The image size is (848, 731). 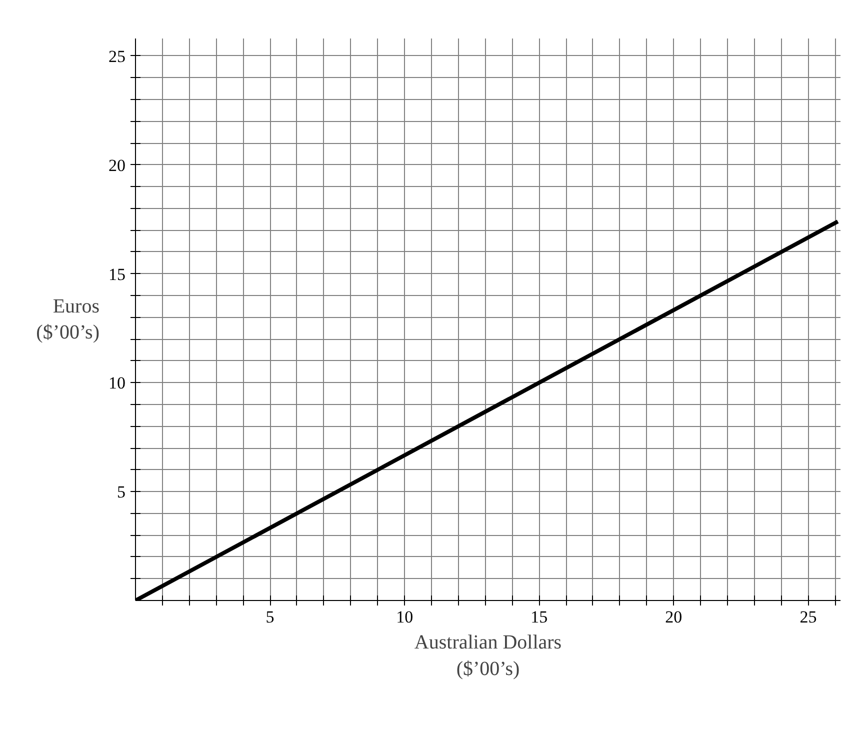 I want to click on x-tick-label: 20, so click(x=673, y=617).